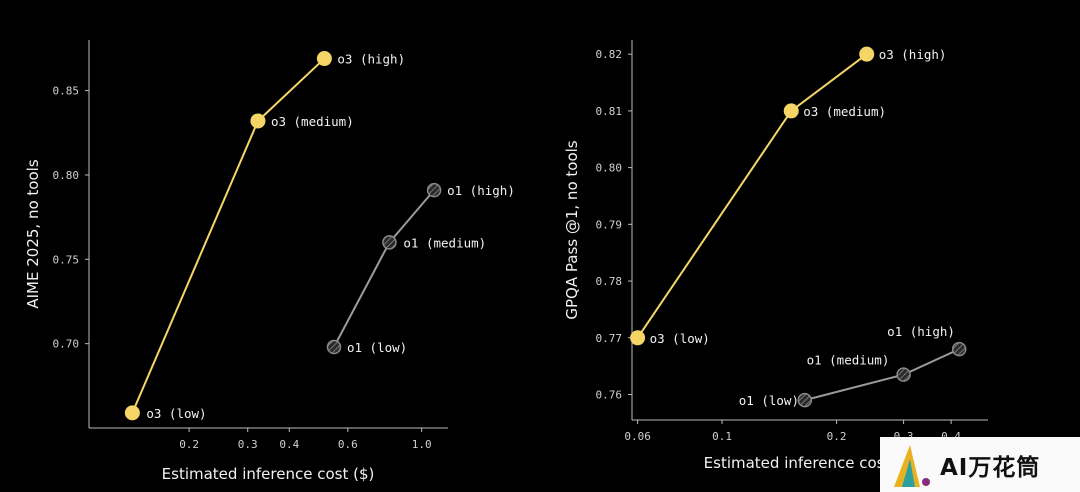 This screenshot has width=1080, height=492. Describe the element at coordinates (384, 268) in the screenshot. I see `series-line-o1` at that location.